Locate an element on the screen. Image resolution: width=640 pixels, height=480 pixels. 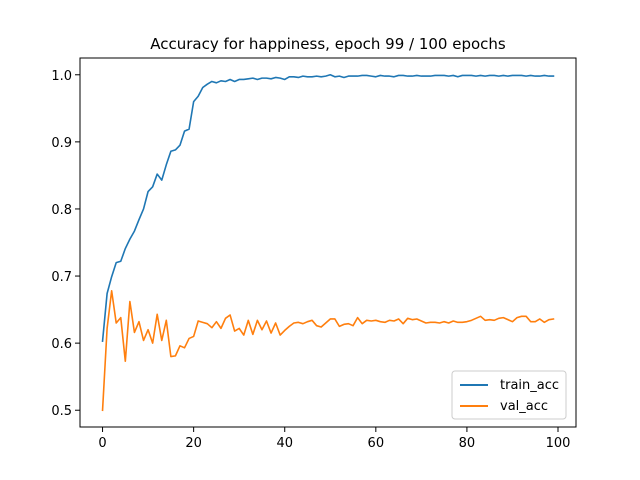
y-tick-label: 0.6 is located at coordinates (61, 344).